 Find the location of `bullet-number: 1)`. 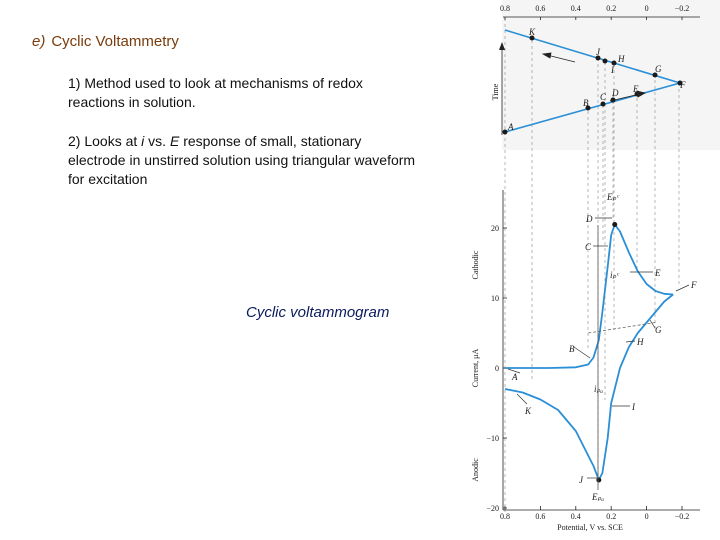

bullet-number: 1) is located at coordinates (74, 83).